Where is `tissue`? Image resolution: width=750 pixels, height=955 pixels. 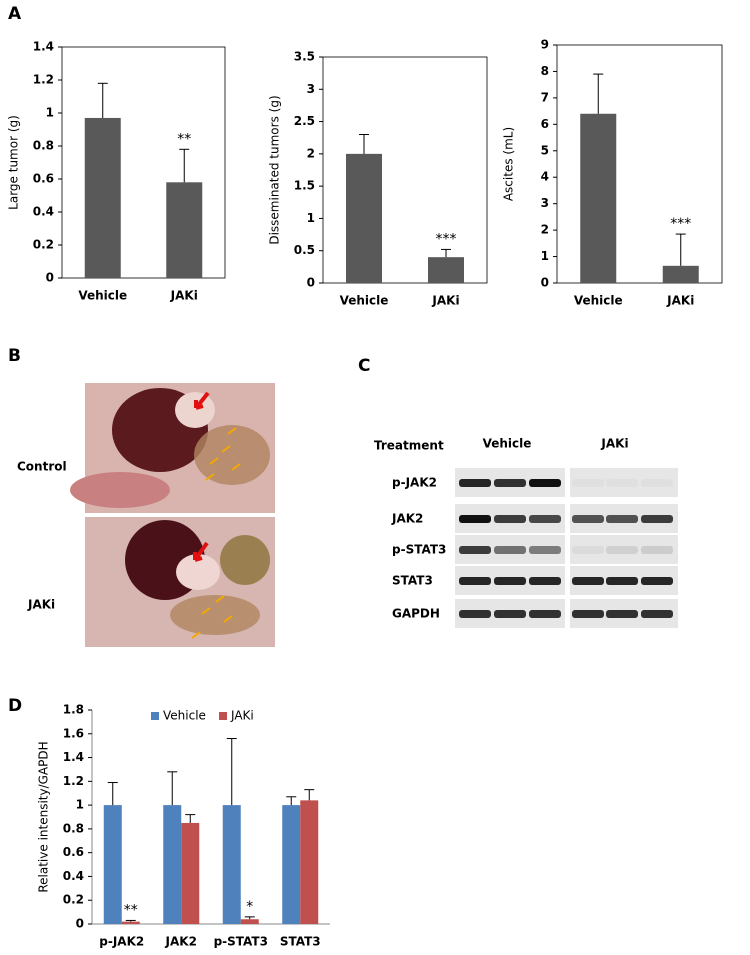 tissue is located at coordinates (120, 490).